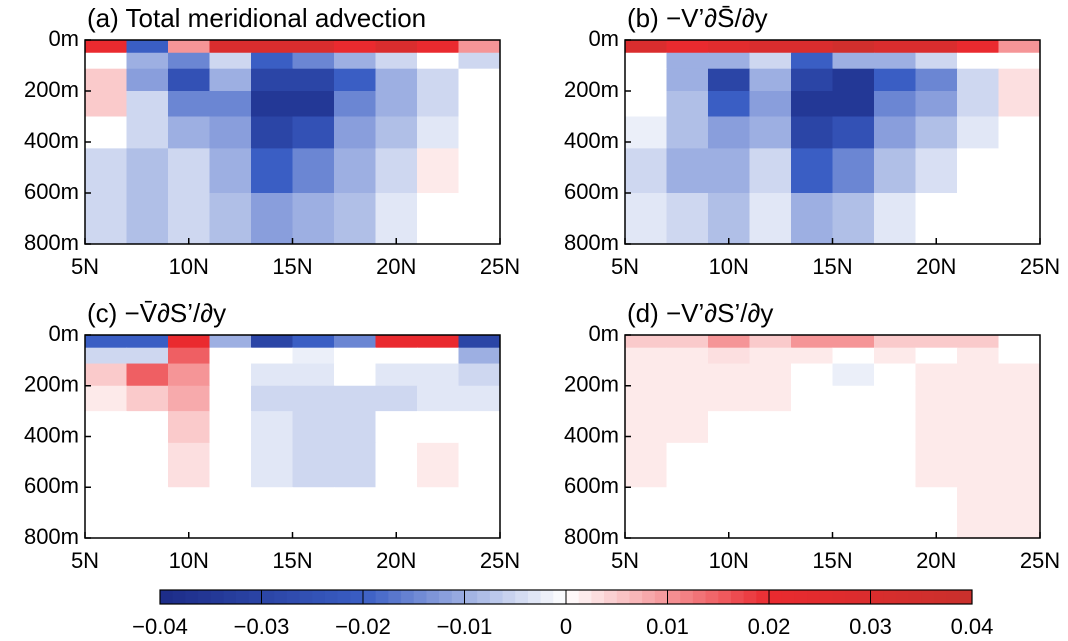 This screenshot has height=641, width=1068. I want to click on colorbar-tick-label: −0.03, so click(262, 626).